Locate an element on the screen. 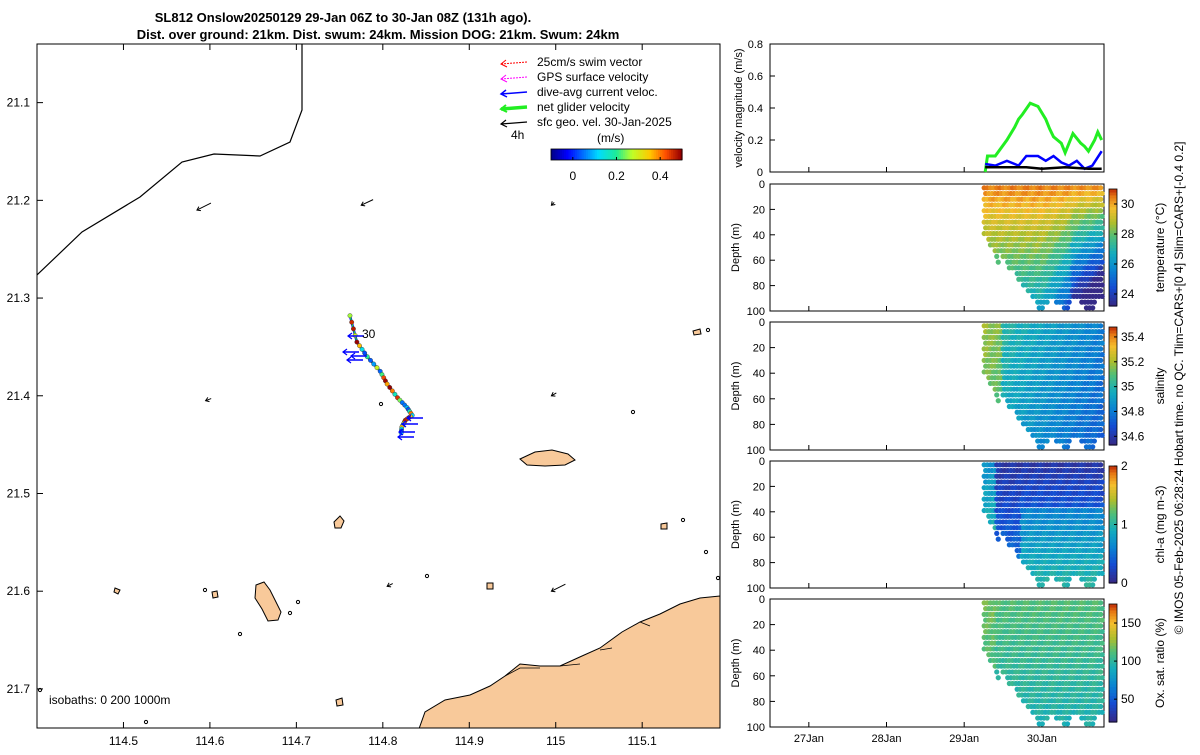 The height and width of the screenshot is (755, 1200). profile-ylabel-0: Depth (m) is located at coordinates (736, 247).